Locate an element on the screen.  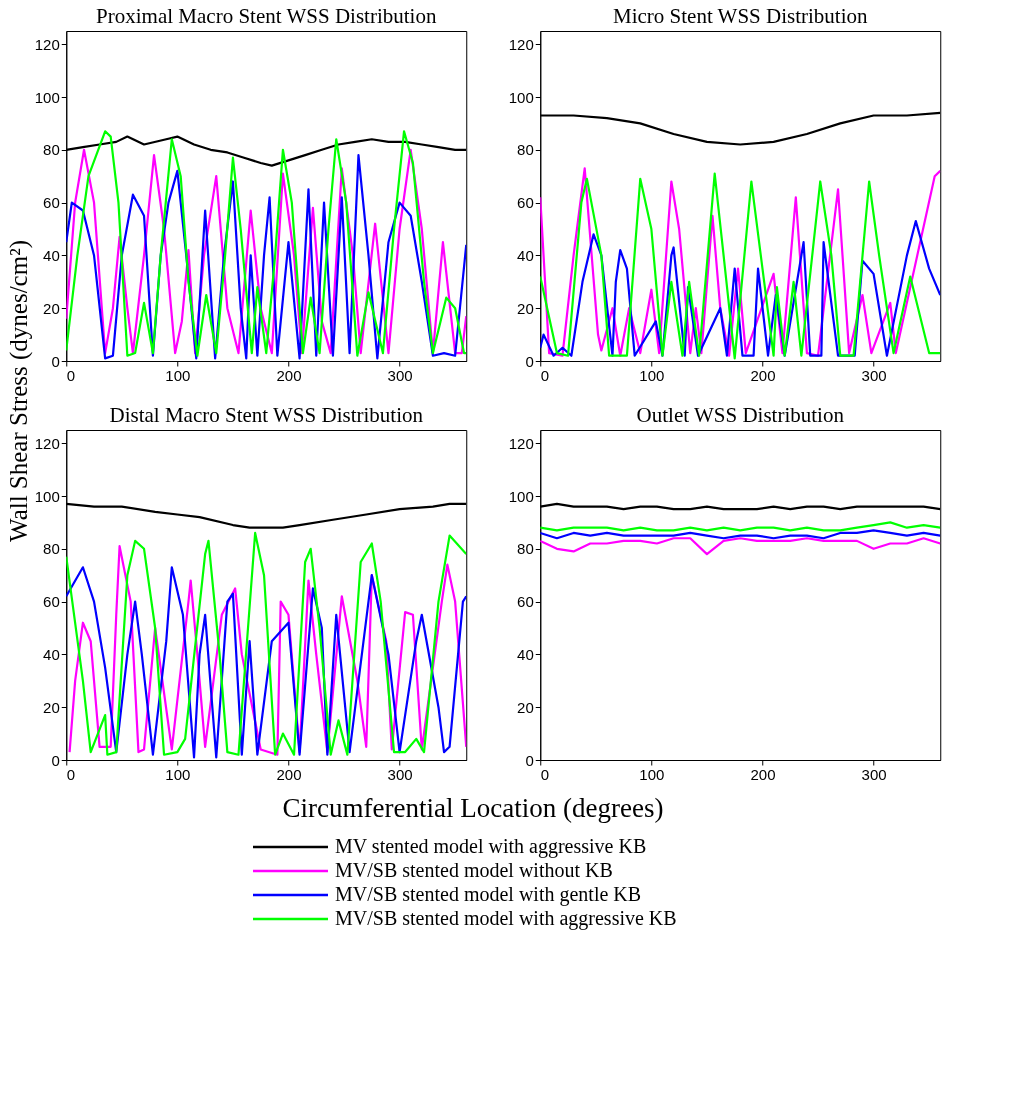
x-axis-title: Circumferential Location (degrees) is located at coordinates (473, 808).